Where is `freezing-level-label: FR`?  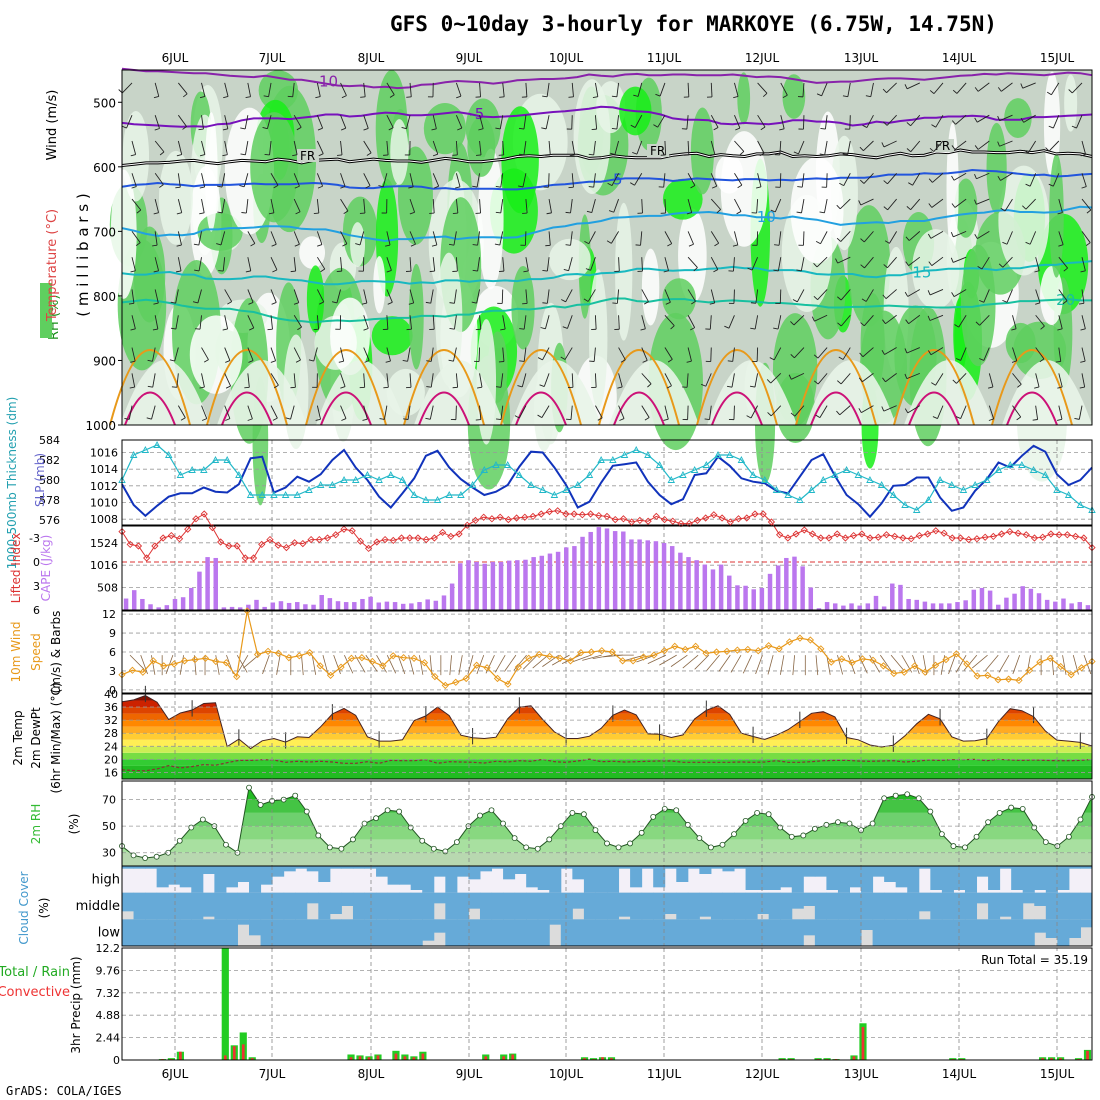
freezing-level-label: FR is located at coordinates (942, 146).